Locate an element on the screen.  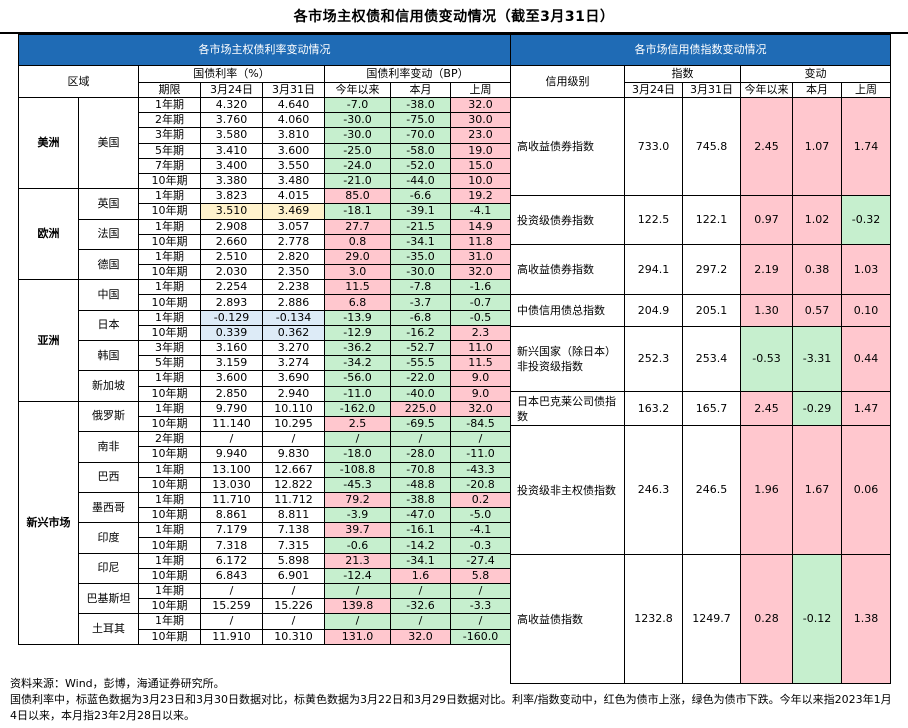
rate-prev-cell: 3.159 is located at coordinates (231, 363).